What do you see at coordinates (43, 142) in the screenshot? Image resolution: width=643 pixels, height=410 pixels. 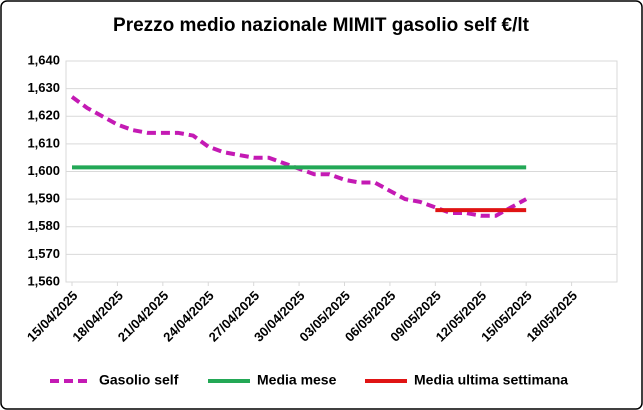 I see `y-tick-label: 1,610` at bounding box center [43, 142].